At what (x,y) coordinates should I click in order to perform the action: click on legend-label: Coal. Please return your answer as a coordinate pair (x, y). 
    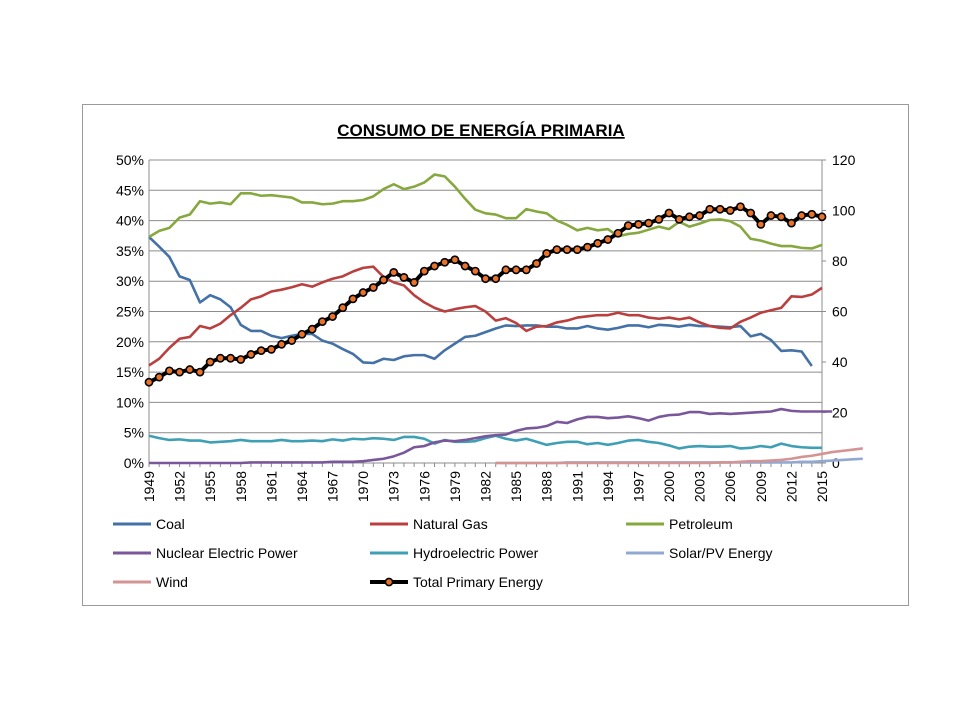
    Looking at the image, I should click on (170, 524).